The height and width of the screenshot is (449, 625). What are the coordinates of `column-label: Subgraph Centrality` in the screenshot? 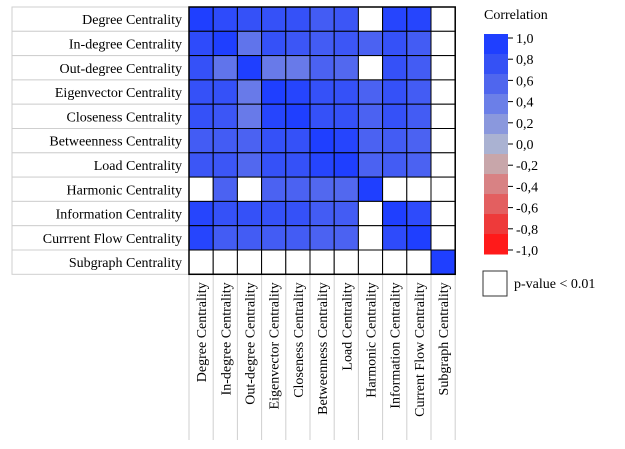 It's located at (444, 338).